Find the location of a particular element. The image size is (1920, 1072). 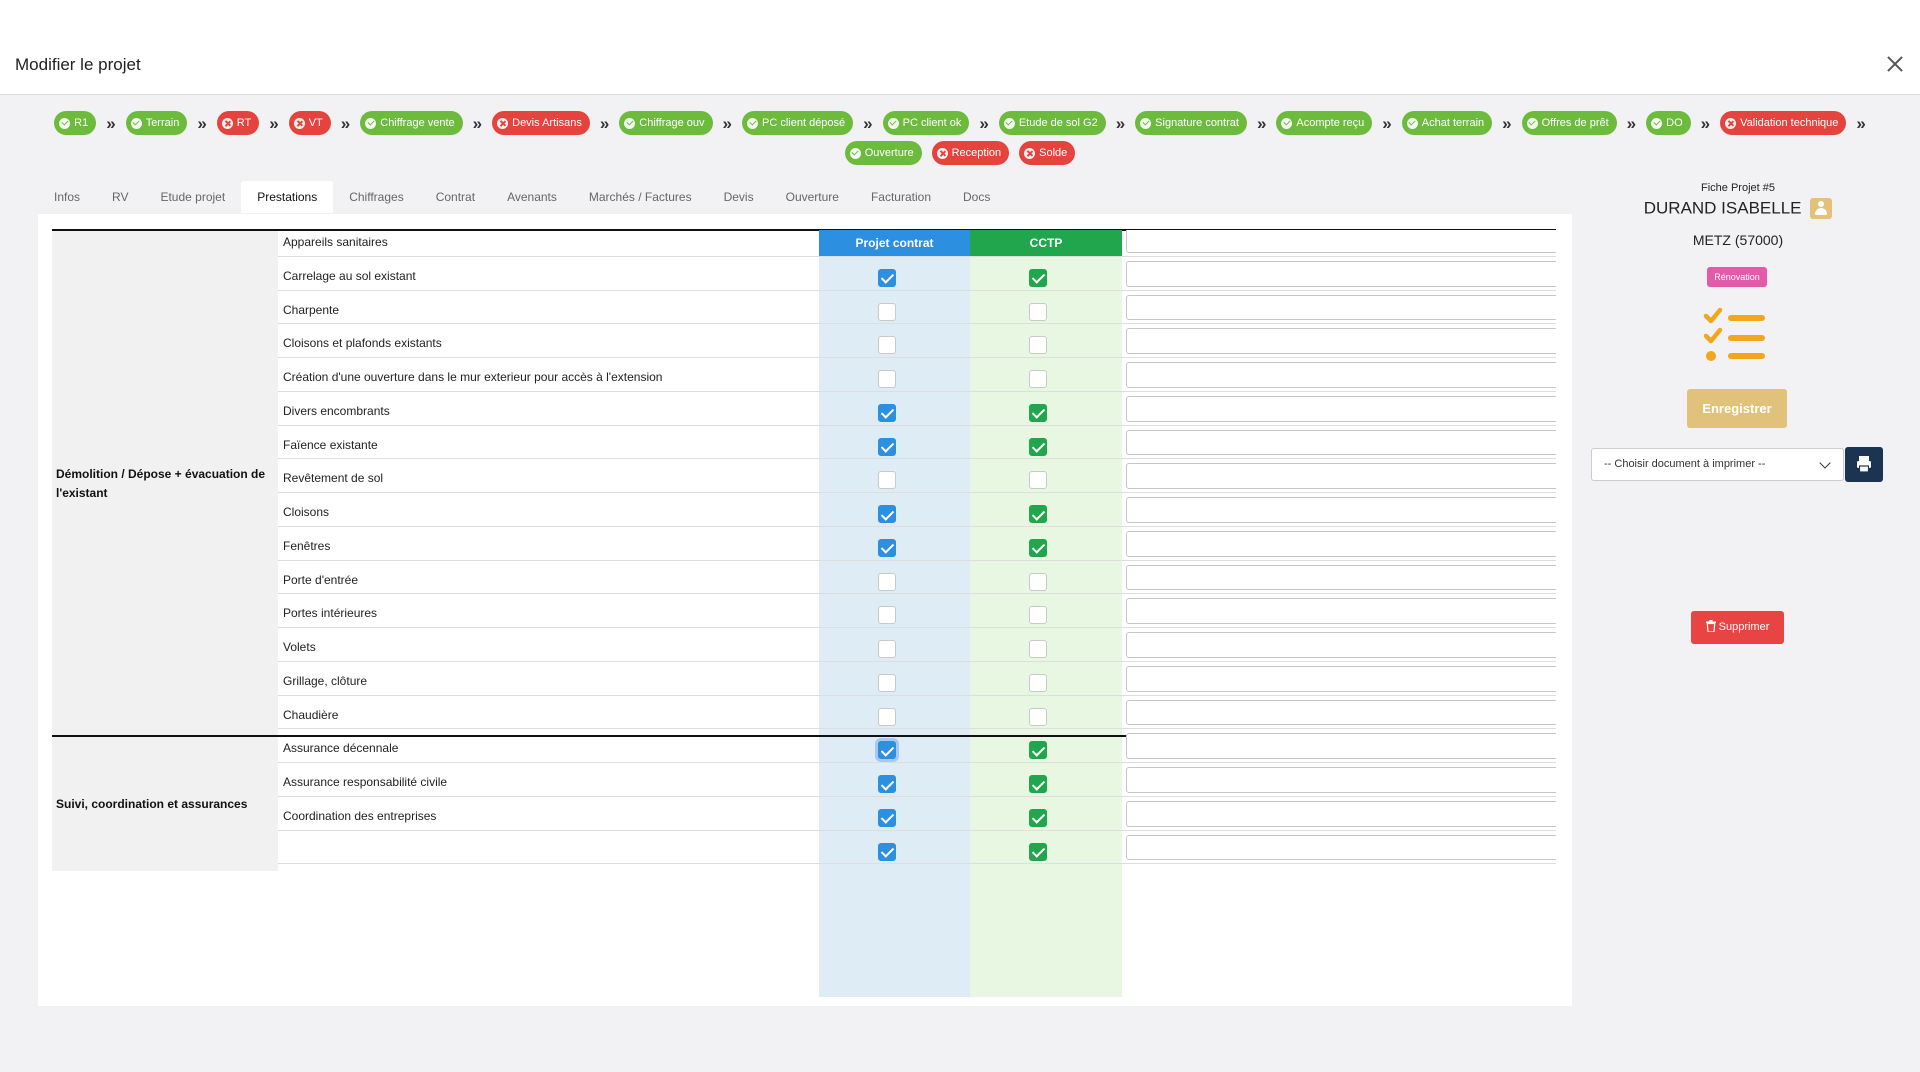

tab-chiffrages: Chiffrages is located at coordinates (376, 197).